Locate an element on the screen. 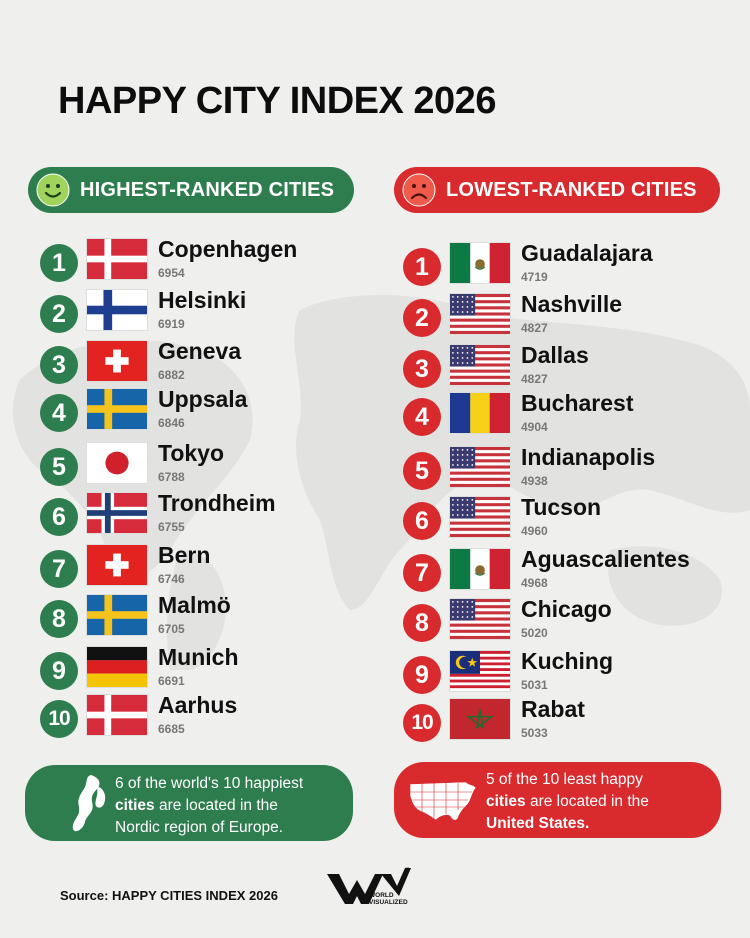  city-name: Kuching is located at coordinates (567, 661).